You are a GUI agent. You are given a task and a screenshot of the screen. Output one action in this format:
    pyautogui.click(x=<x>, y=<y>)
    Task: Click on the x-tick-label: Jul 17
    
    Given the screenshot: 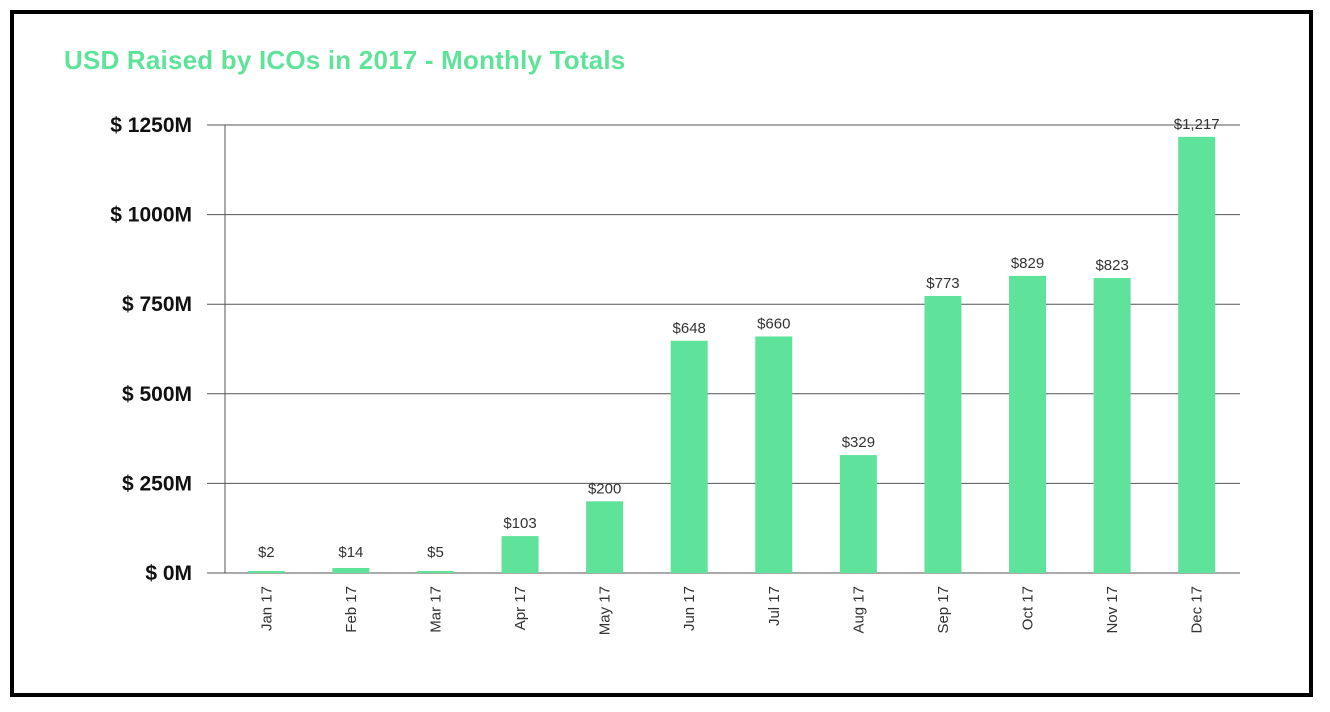 What is the action you would take?
    pyautogui.click(x=774, y=606)
    